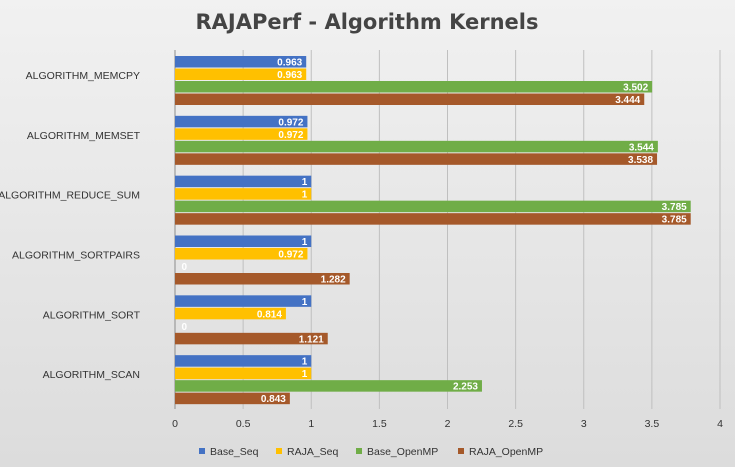 The height and width of the screenshot is (467, 735). Describe the element at coordinates (313, 452) in the screenshot. I see `legend-label: RAJA_Seq` at that location.